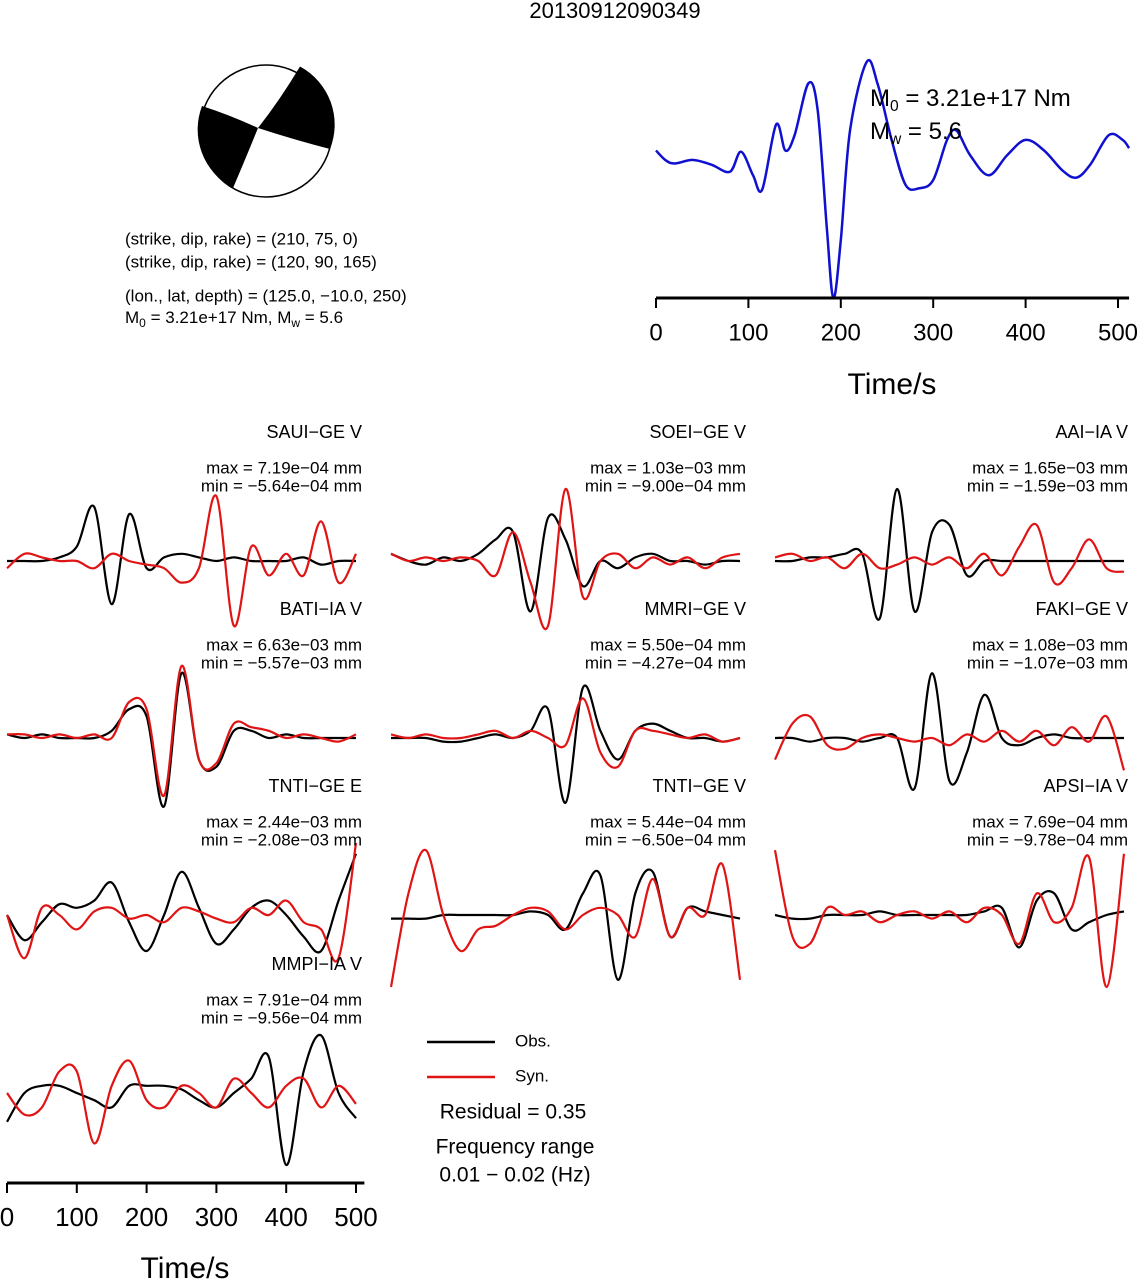  What do you see at coordinates (515, 1147) in the screenshot?
I see `frequency-text: Frequency range` at bounding box center [515, 1147].